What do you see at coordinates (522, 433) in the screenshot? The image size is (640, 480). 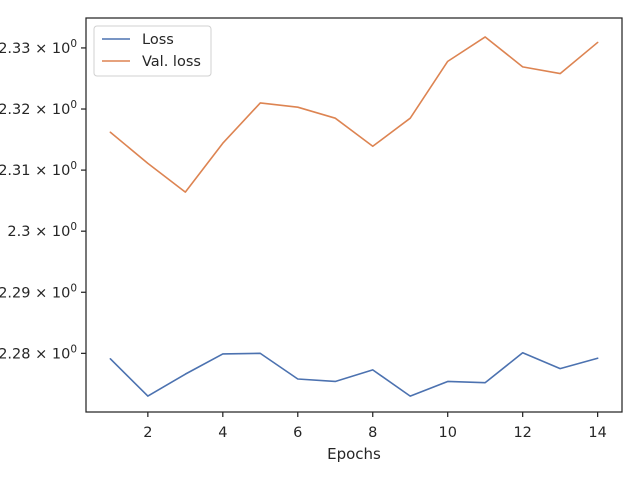 I see `x-tick-label: 12` at bounding box center [522, 433].